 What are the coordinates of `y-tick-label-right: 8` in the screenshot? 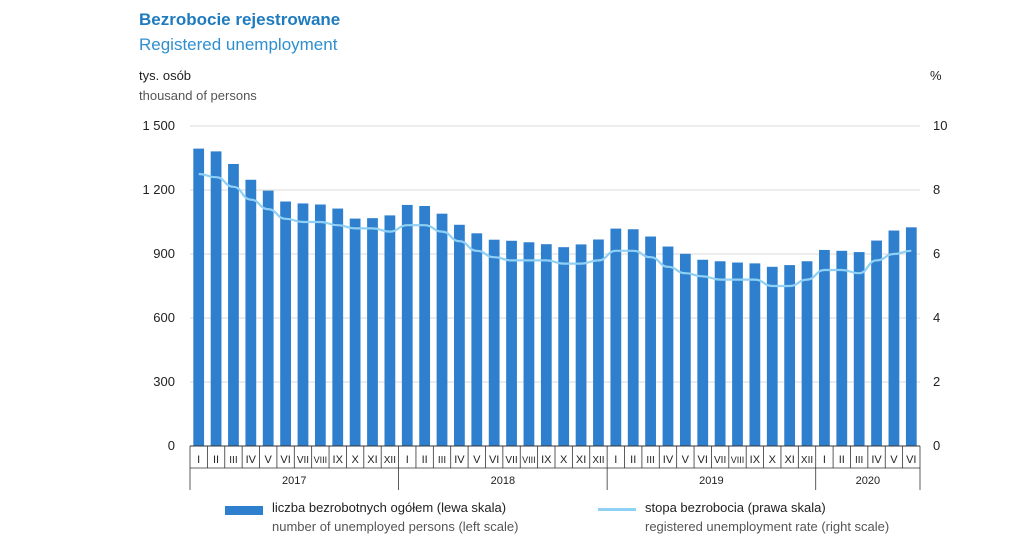 It's located at (936, 189).